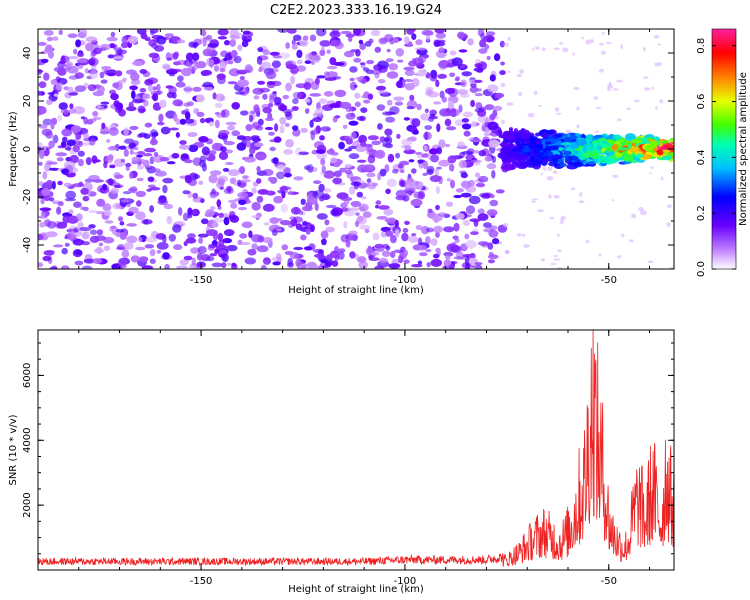 The image size is (750, 600). What do you see at coordinates (701, 269) in the screenshot?
I see `colorbar-tick-label: 0.0` at bounding box center [701, 269].